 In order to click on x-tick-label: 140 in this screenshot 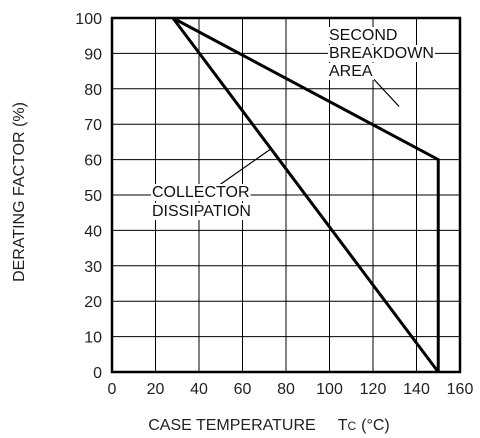, I will do `click(416, 389)`.